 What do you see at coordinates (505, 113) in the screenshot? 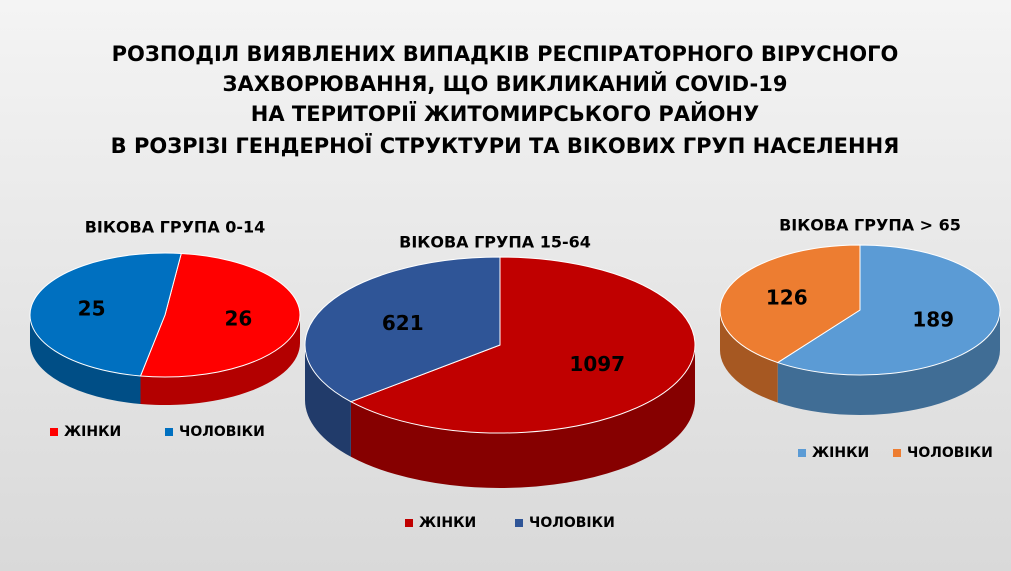
I see `title-line: НА ТЕРИТОРІЇ ЖИТОМИРСЬКОГО РАЙОНУ` at bounding box center [505, 113].